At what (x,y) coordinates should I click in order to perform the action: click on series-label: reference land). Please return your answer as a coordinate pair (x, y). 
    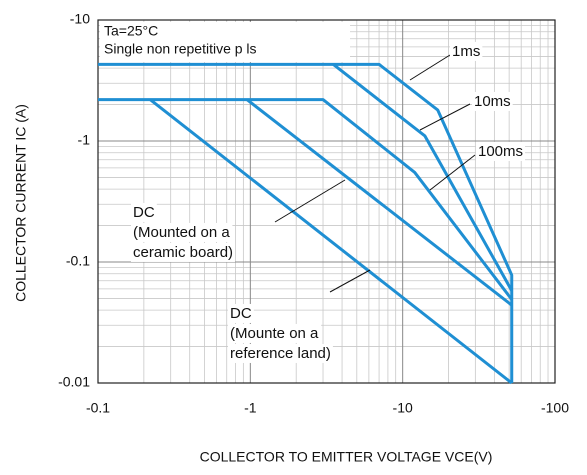
    Looking at the image, I should click on (280, 353).